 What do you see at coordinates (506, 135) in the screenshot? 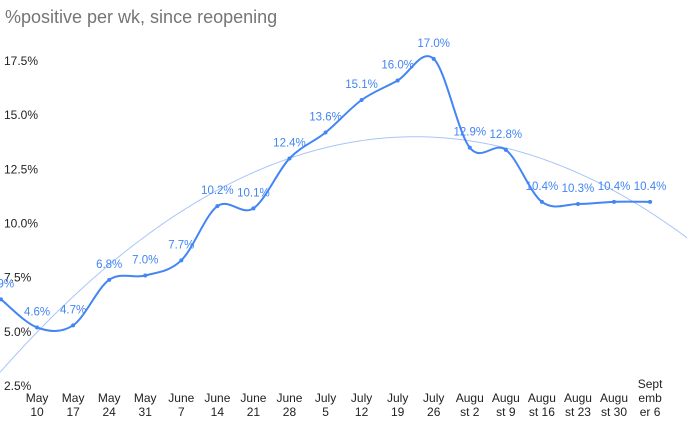
I see `data-label: 12.8%` at bounding box center [506, 135].